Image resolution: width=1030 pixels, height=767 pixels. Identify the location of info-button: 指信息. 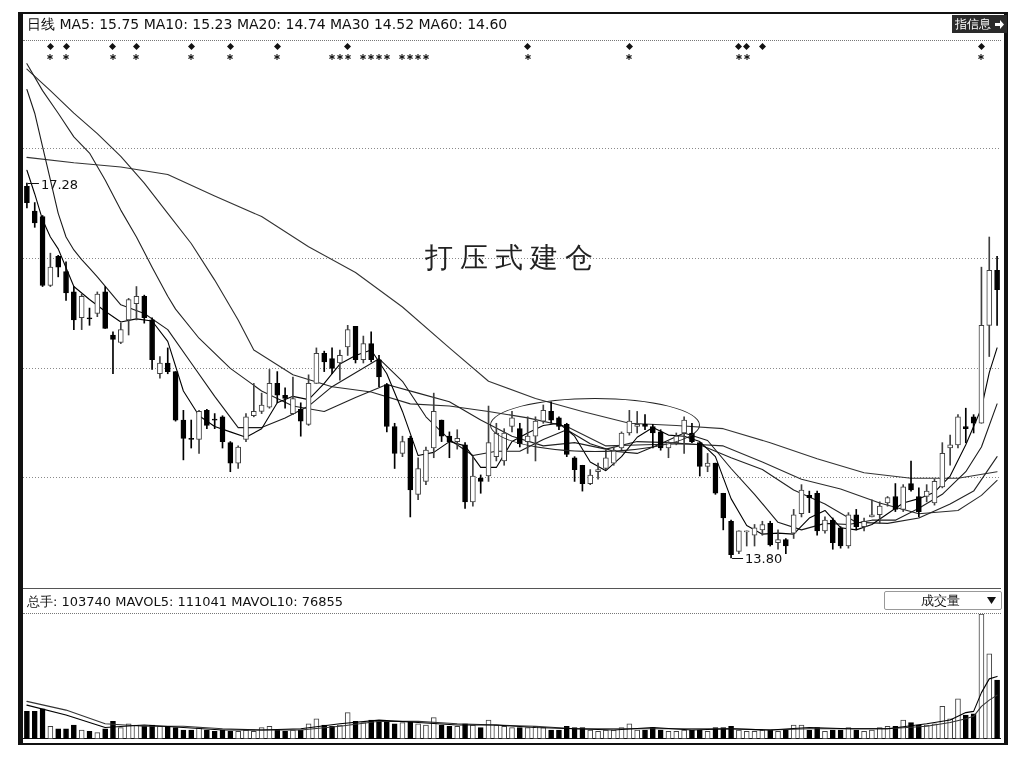
(979, 24).